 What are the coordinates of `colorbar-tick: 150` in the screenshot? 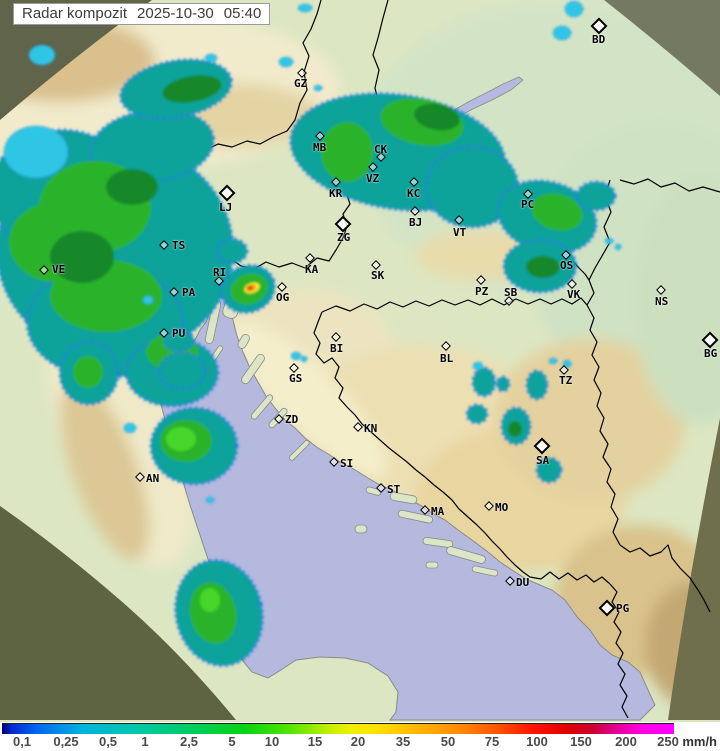 It's located at (581, 741).